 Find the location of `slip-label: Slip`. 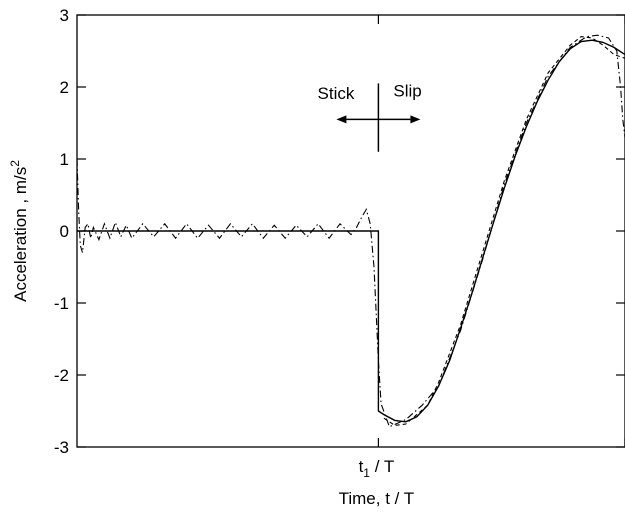

slip-label: Slip is located at coordinates (407, 90).